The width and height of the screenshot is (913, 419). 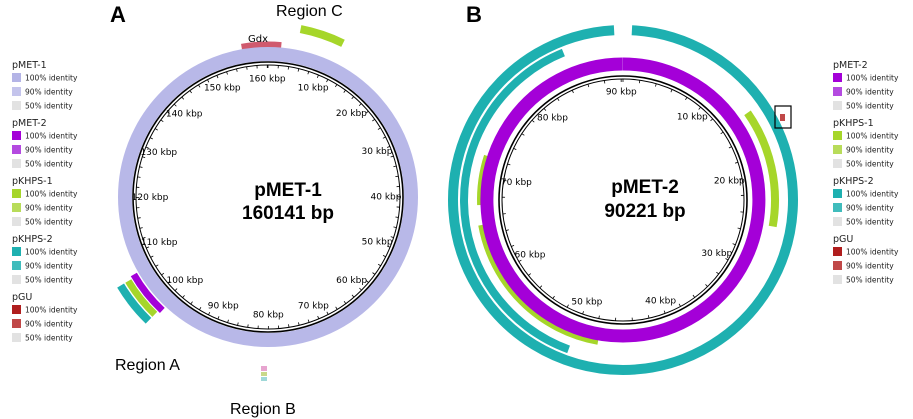 I want to click on panel-b-tick-label: 40 kbp, so click(x=660, y=302).